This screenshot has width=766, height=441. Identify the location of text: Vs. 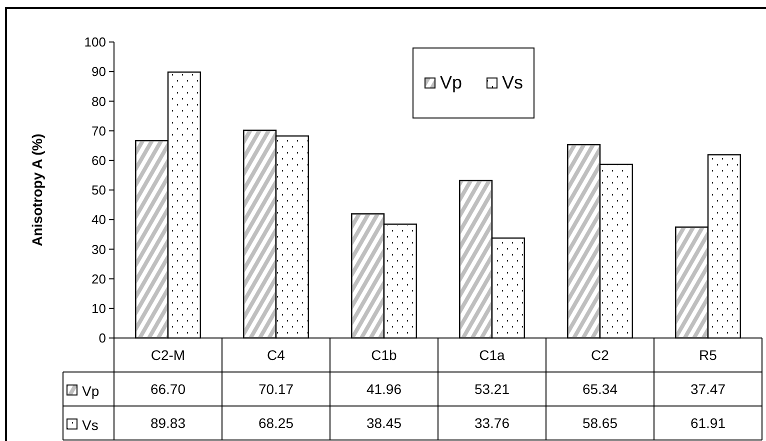
(90, 424).